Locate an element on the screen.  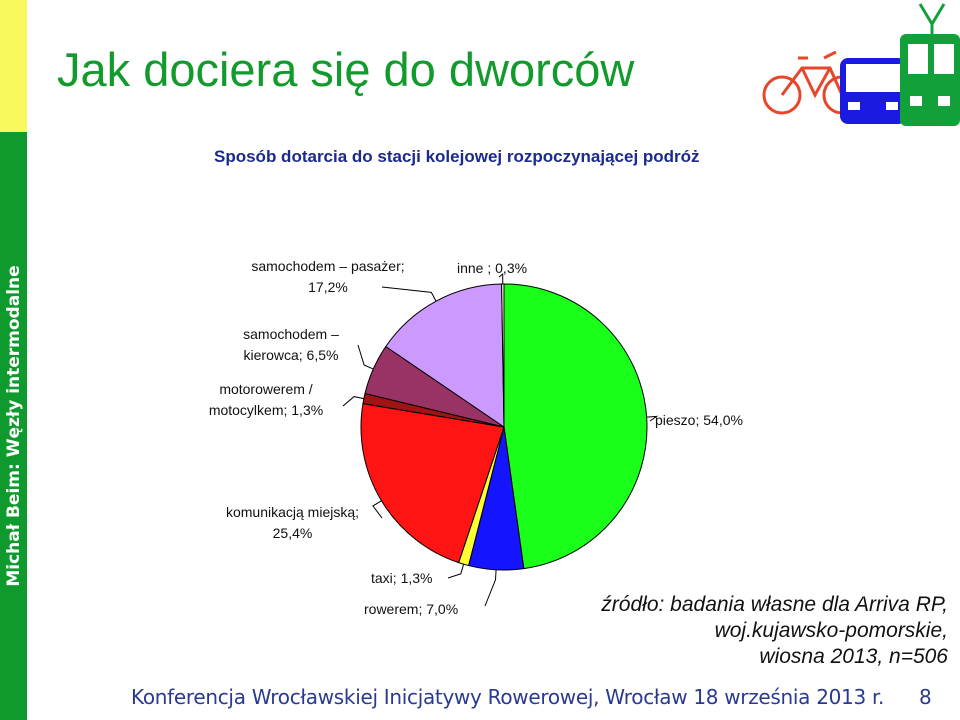
source-line2: woj.kujawsko-pomorskie, is located at coordinates (831, 630).